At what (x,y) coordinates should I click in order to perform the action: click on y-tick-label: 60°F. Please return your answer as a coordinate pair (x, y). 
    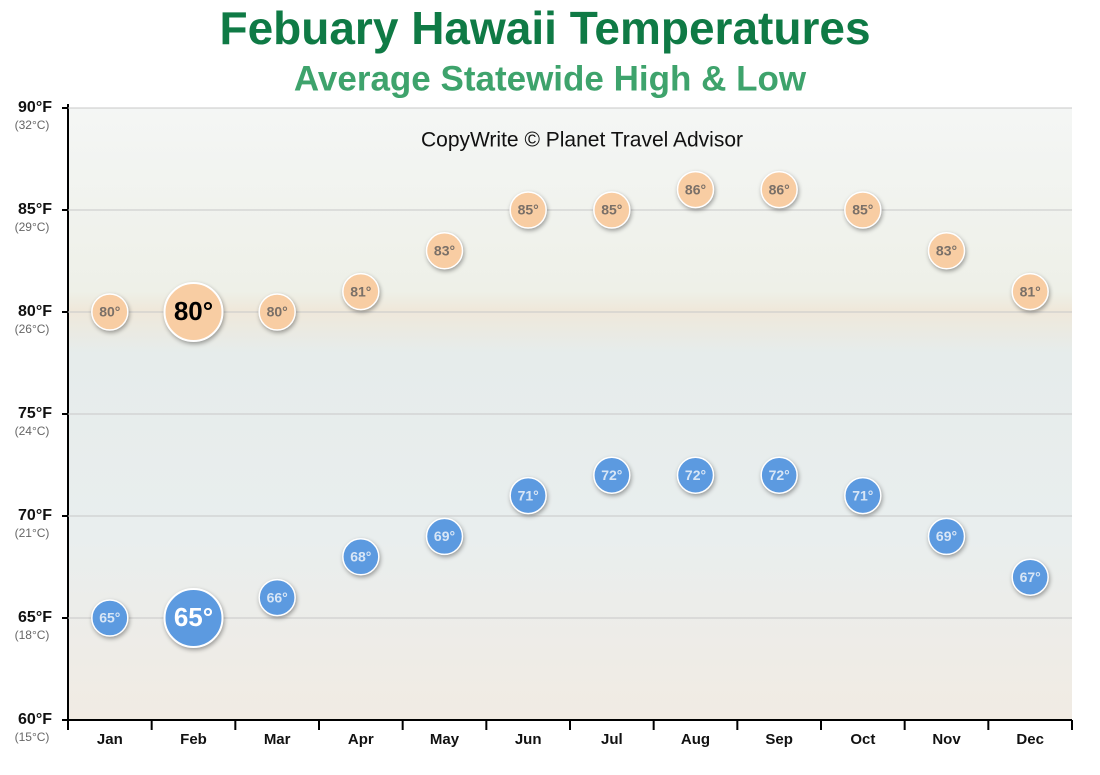
    Looking at the image, I should click on (35, 719).